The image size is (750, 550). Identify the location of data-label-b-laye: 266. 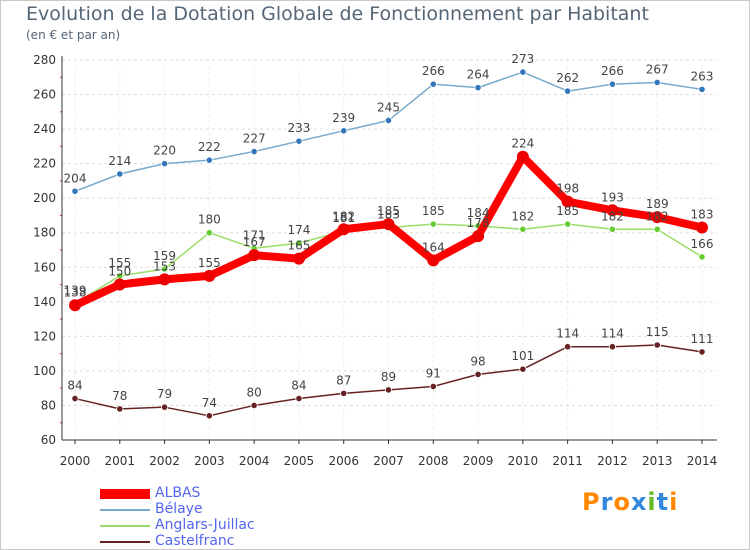
(612, 71).